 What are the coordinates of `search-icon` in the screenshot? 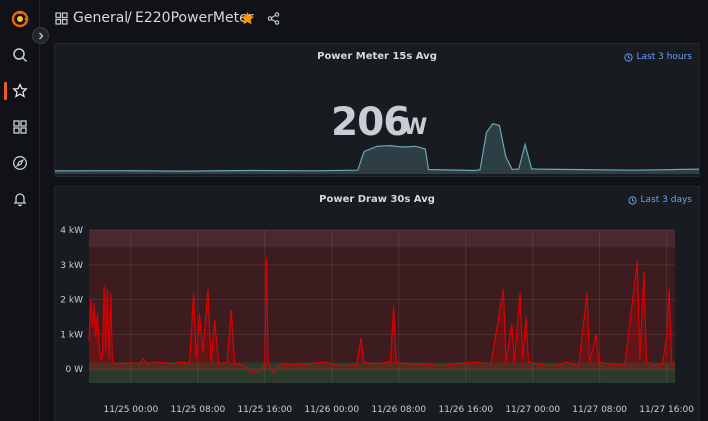 It's located at (20, 55).